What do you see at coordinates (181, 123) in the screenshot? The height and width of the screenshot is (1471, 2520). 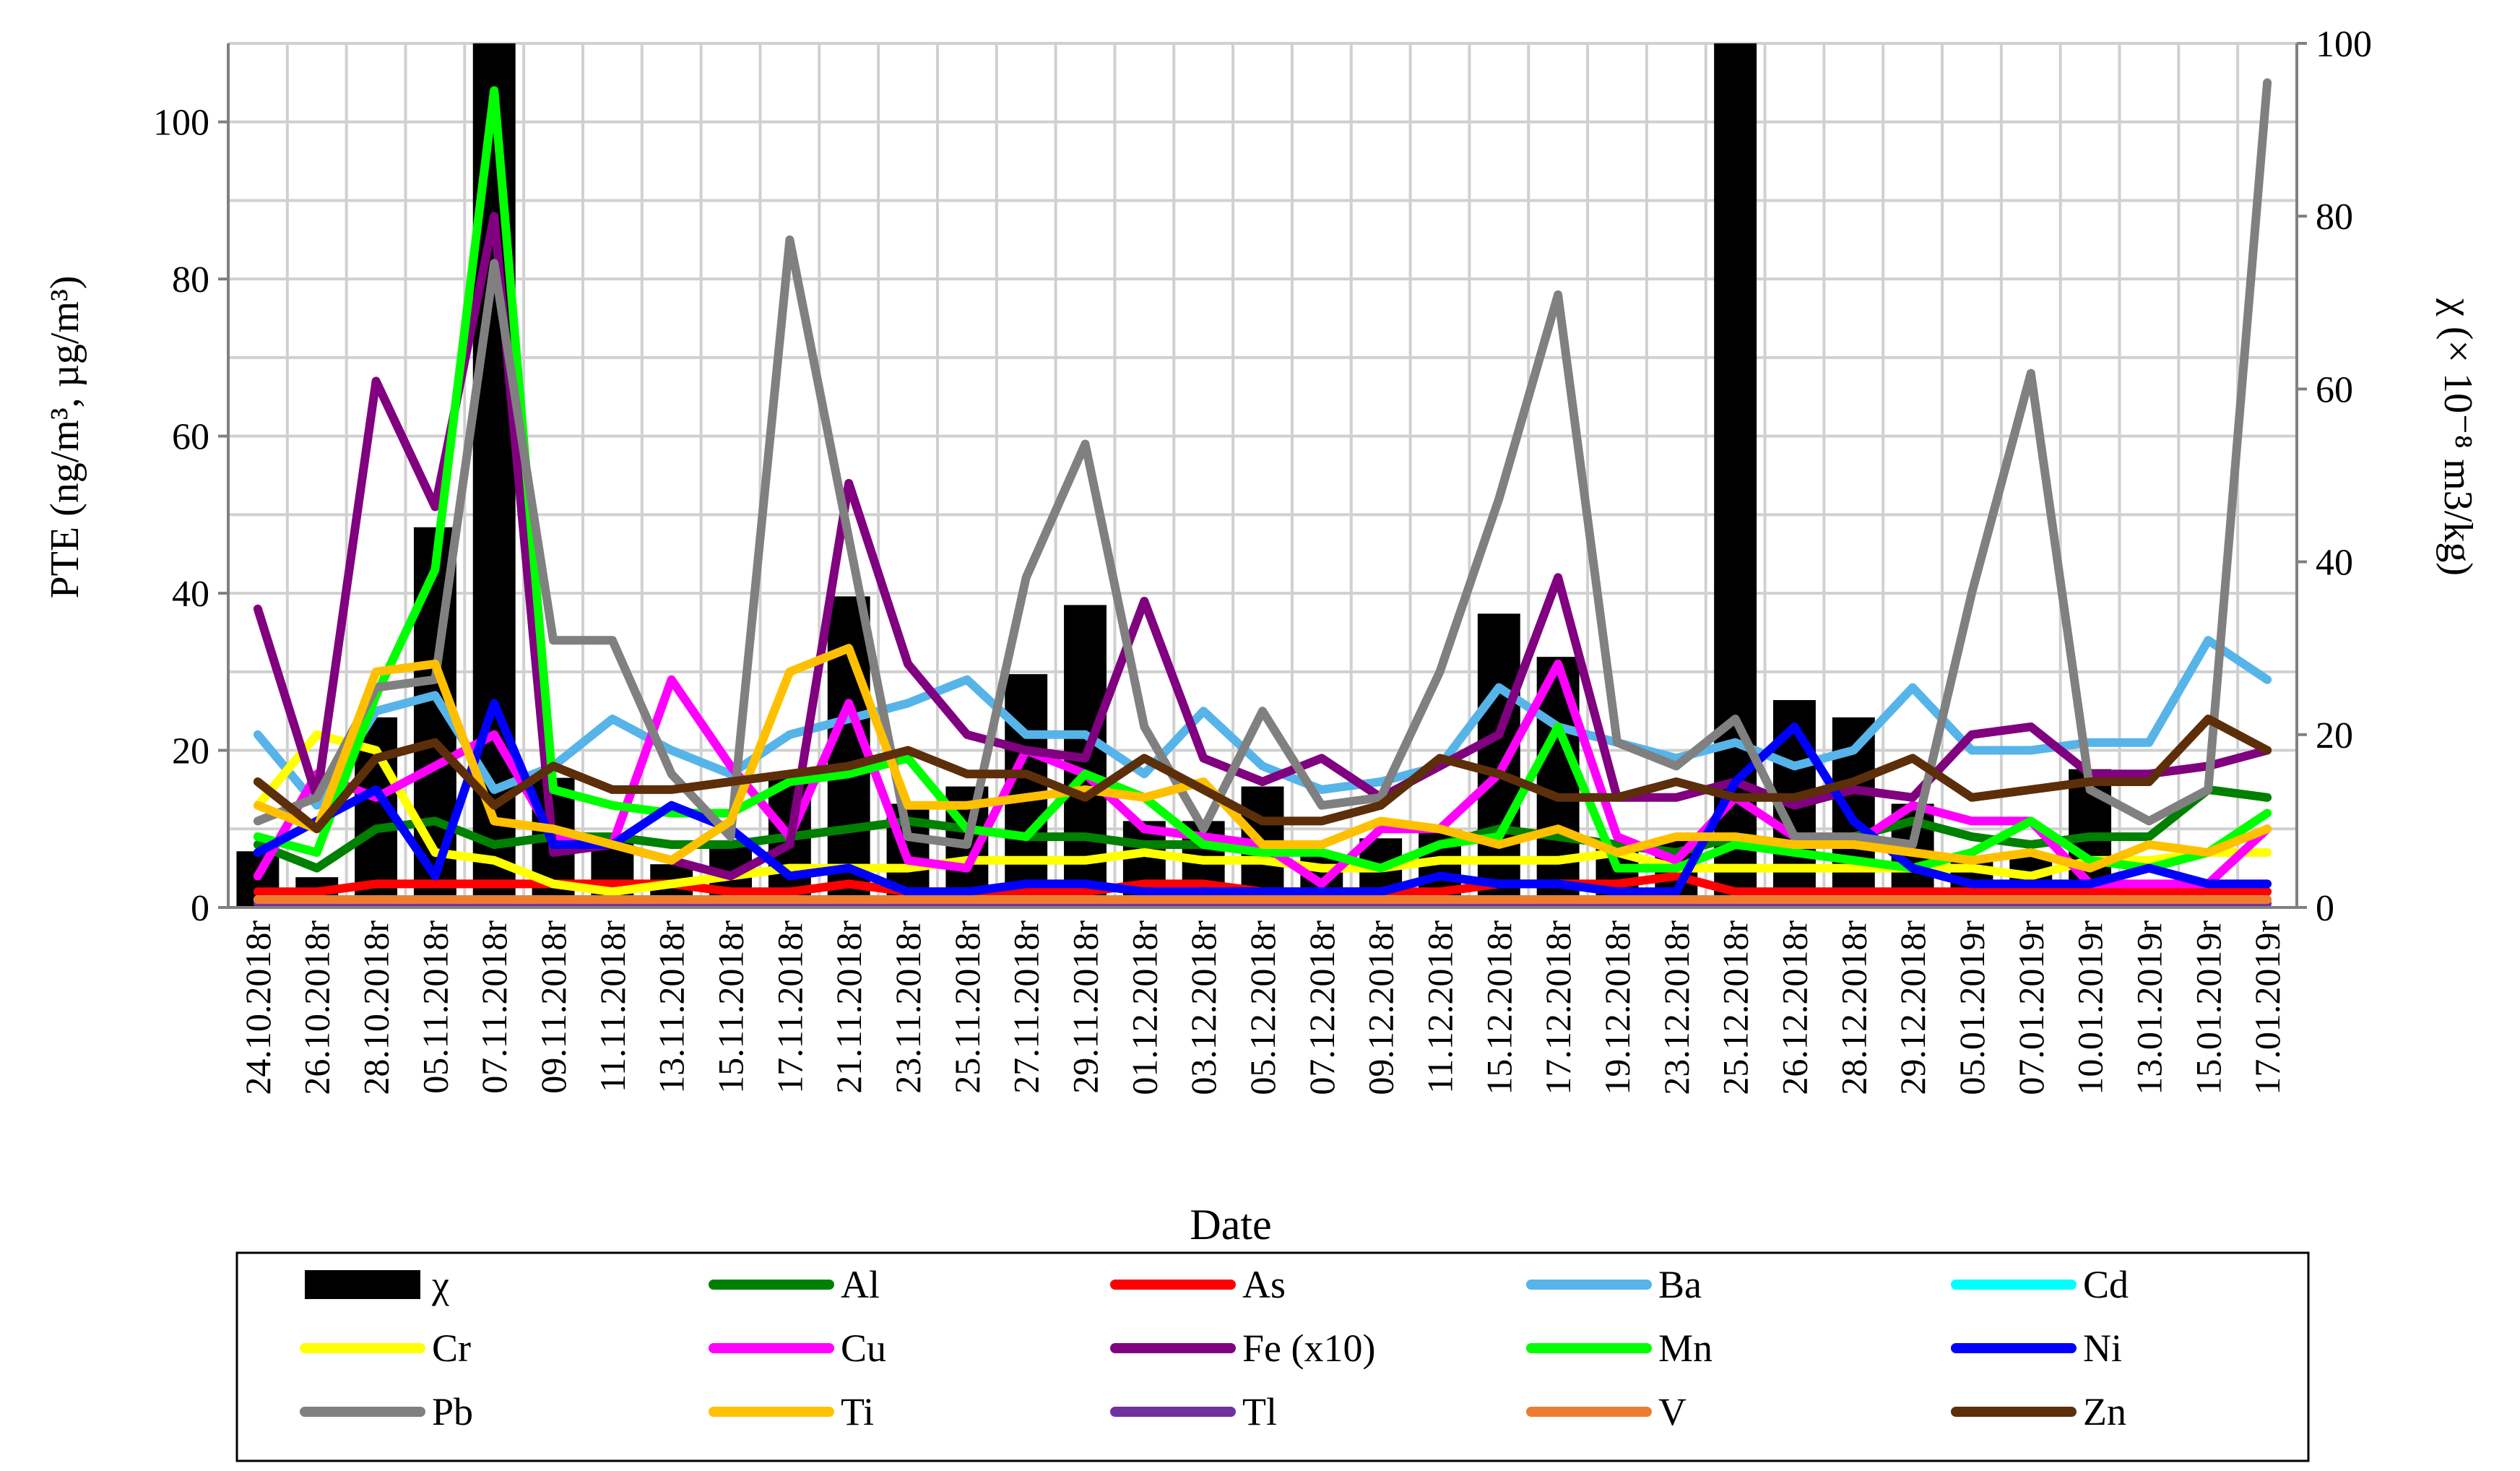 I see `y-tick-label: 100` at bounding box center [181, 123].